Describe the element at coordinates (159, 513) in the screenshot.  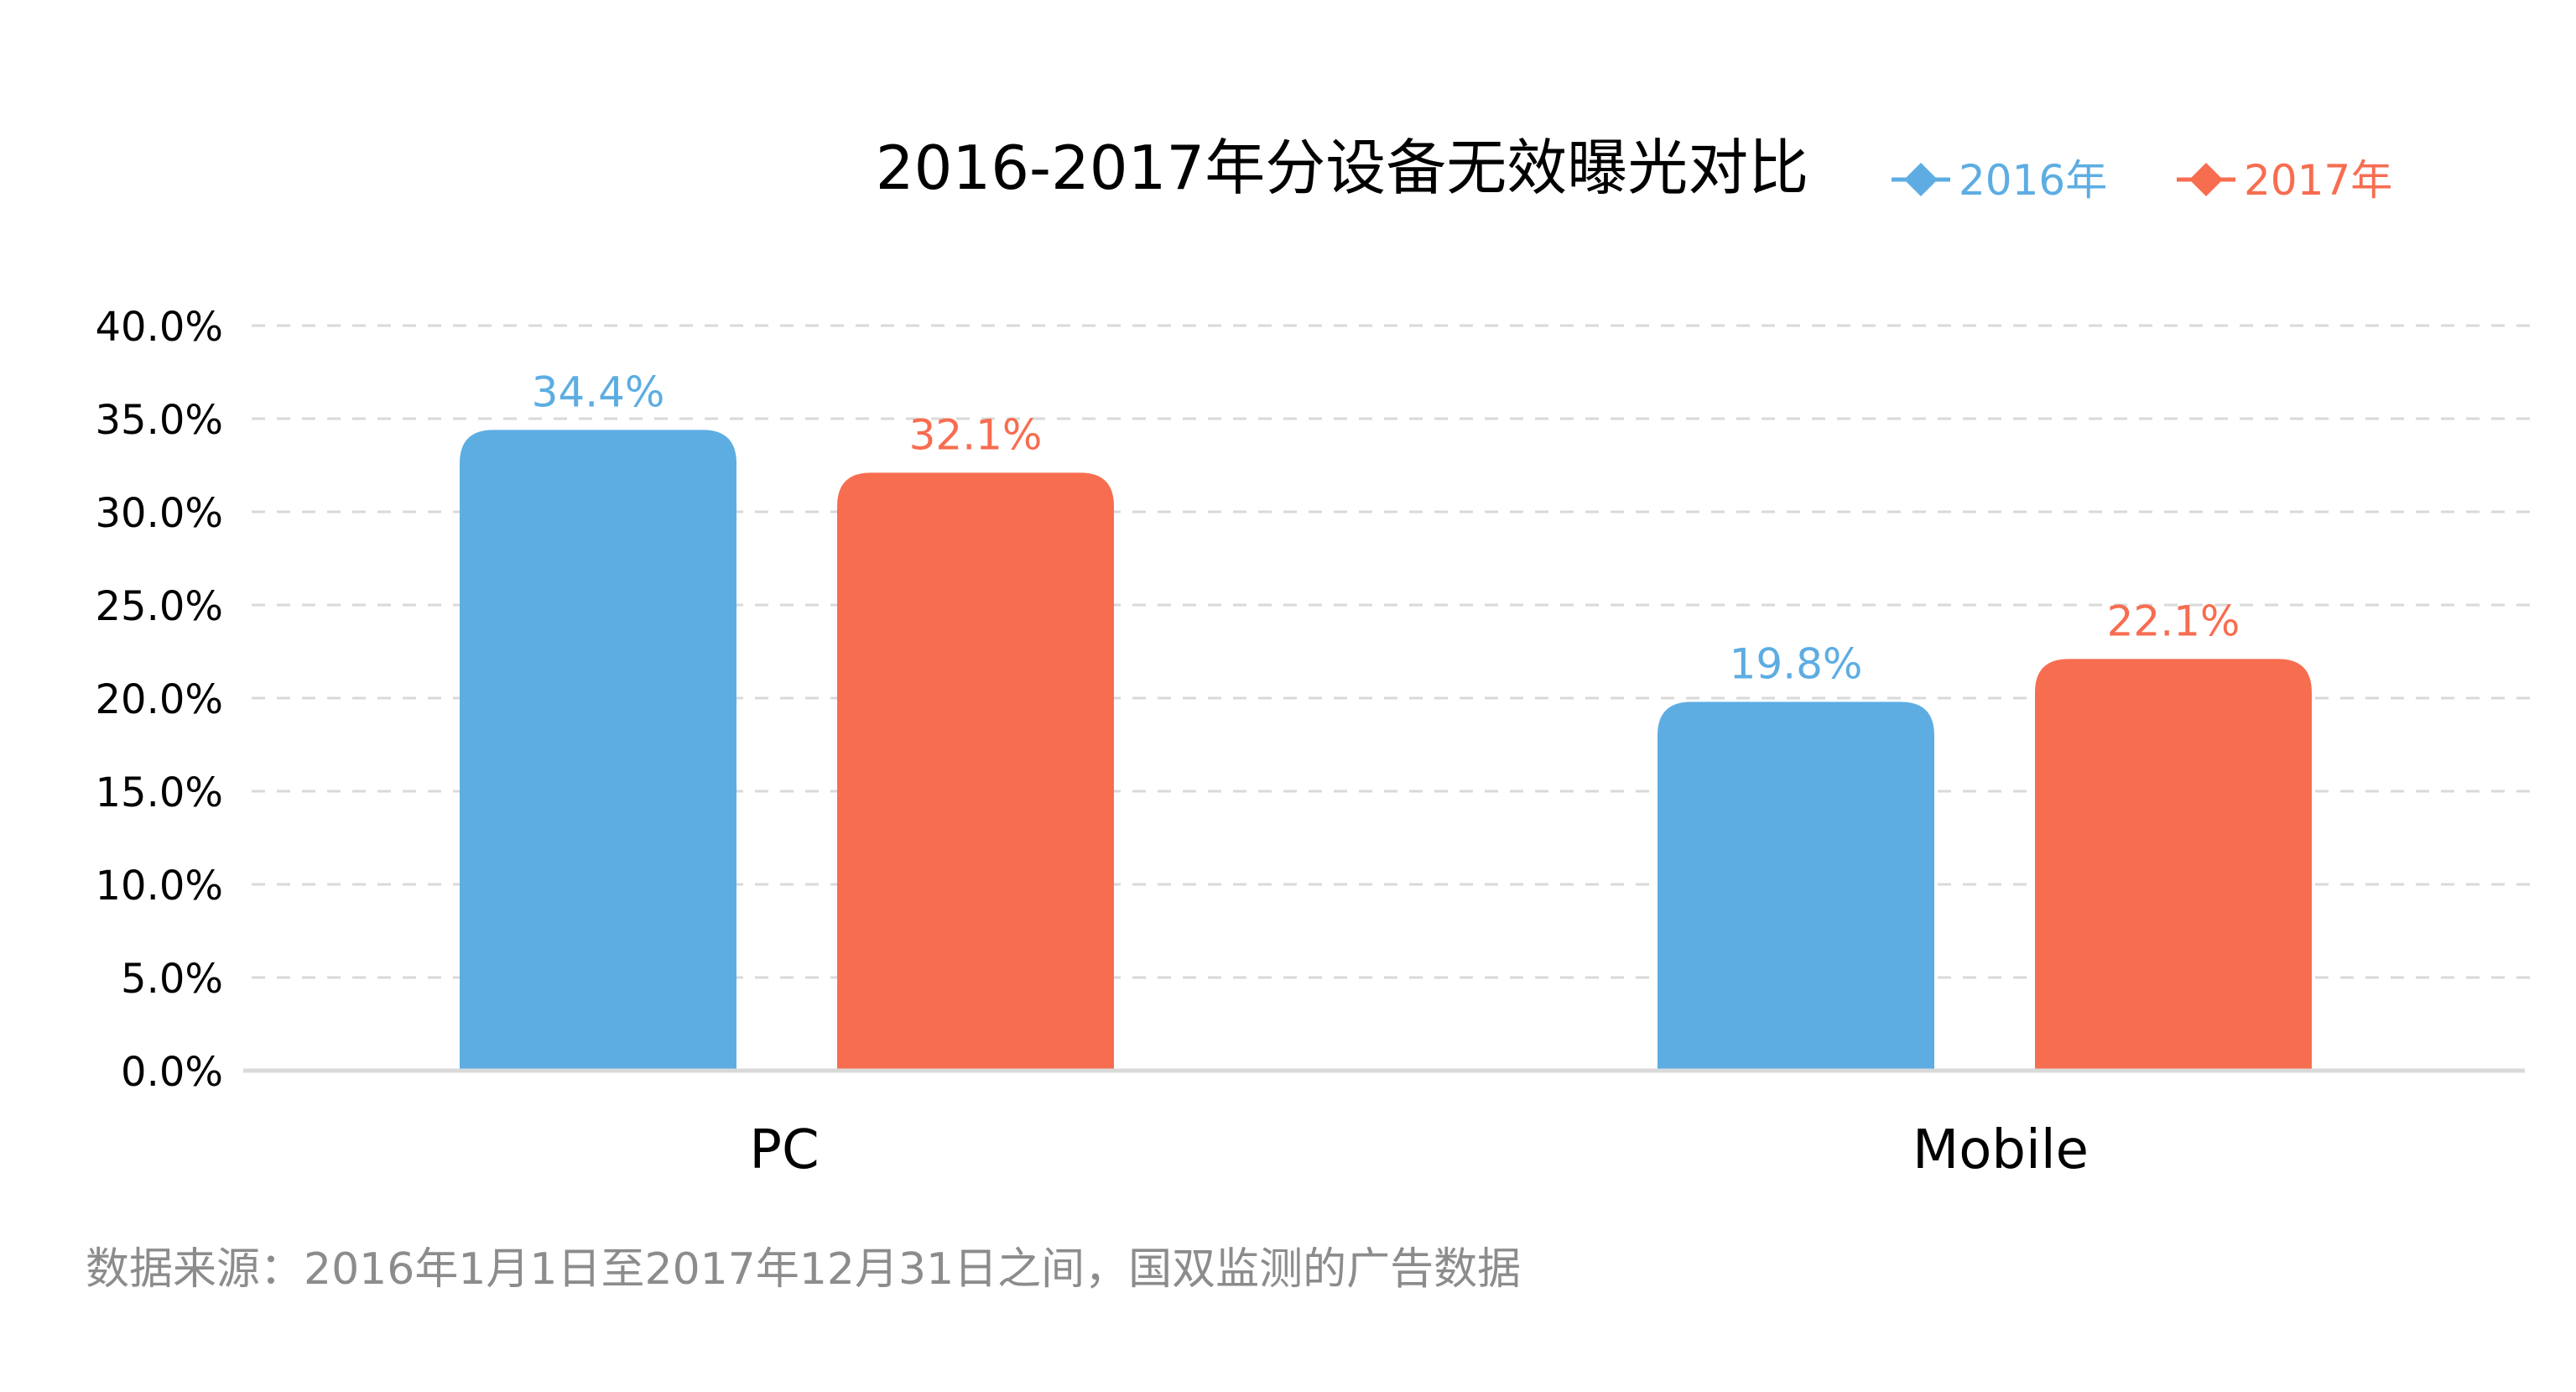
I see `y-tick-label: 30.0%` at that location.